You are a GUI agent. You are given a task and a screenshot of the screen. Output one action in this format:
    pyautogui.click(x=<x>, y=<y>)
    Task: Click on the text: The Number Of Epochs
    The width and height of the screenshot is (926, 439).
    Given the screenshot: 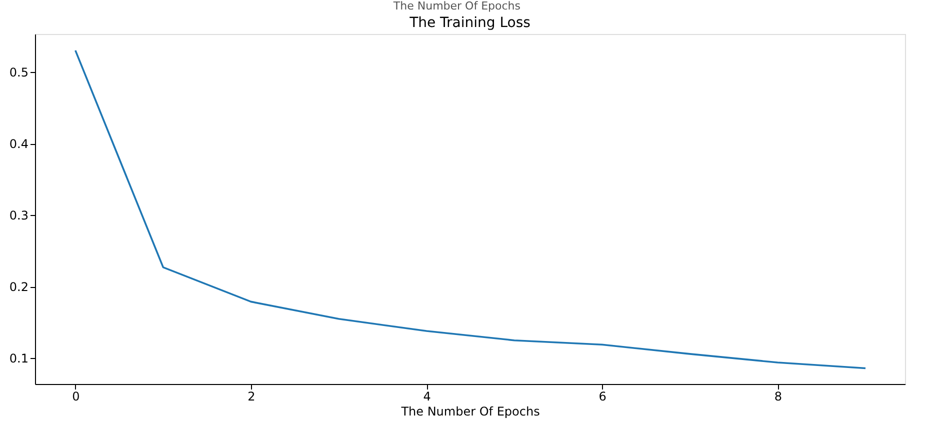 What is the action you would take?
    pyautogui.click(x=456, y=6)
    